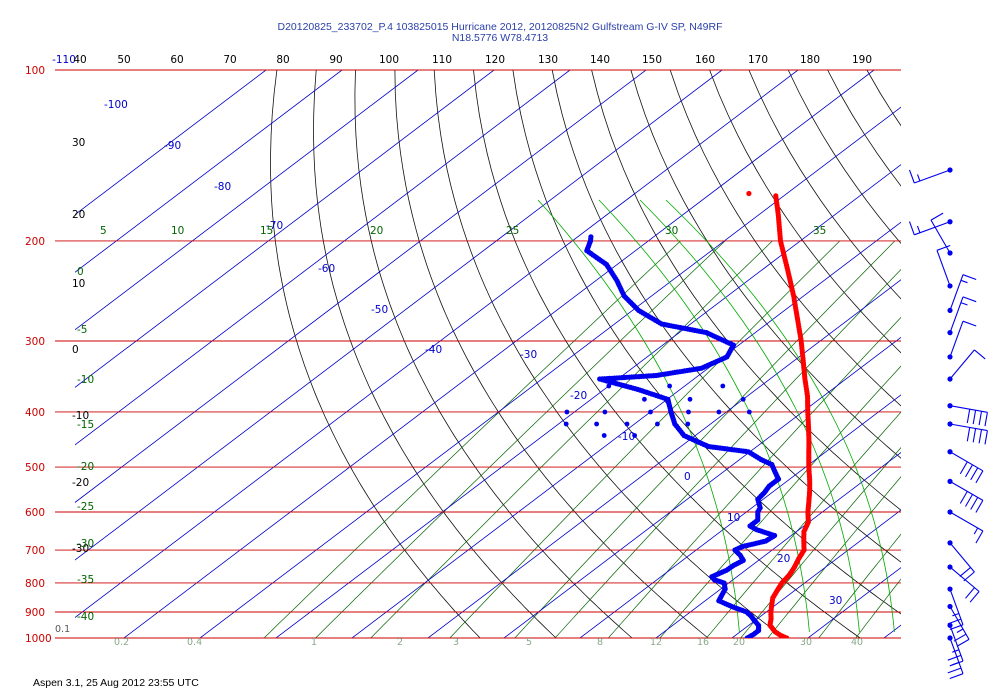  Describe the element at coordinates (578, 396) in the screenshot. I see `isotherm-label: -20` at that location.